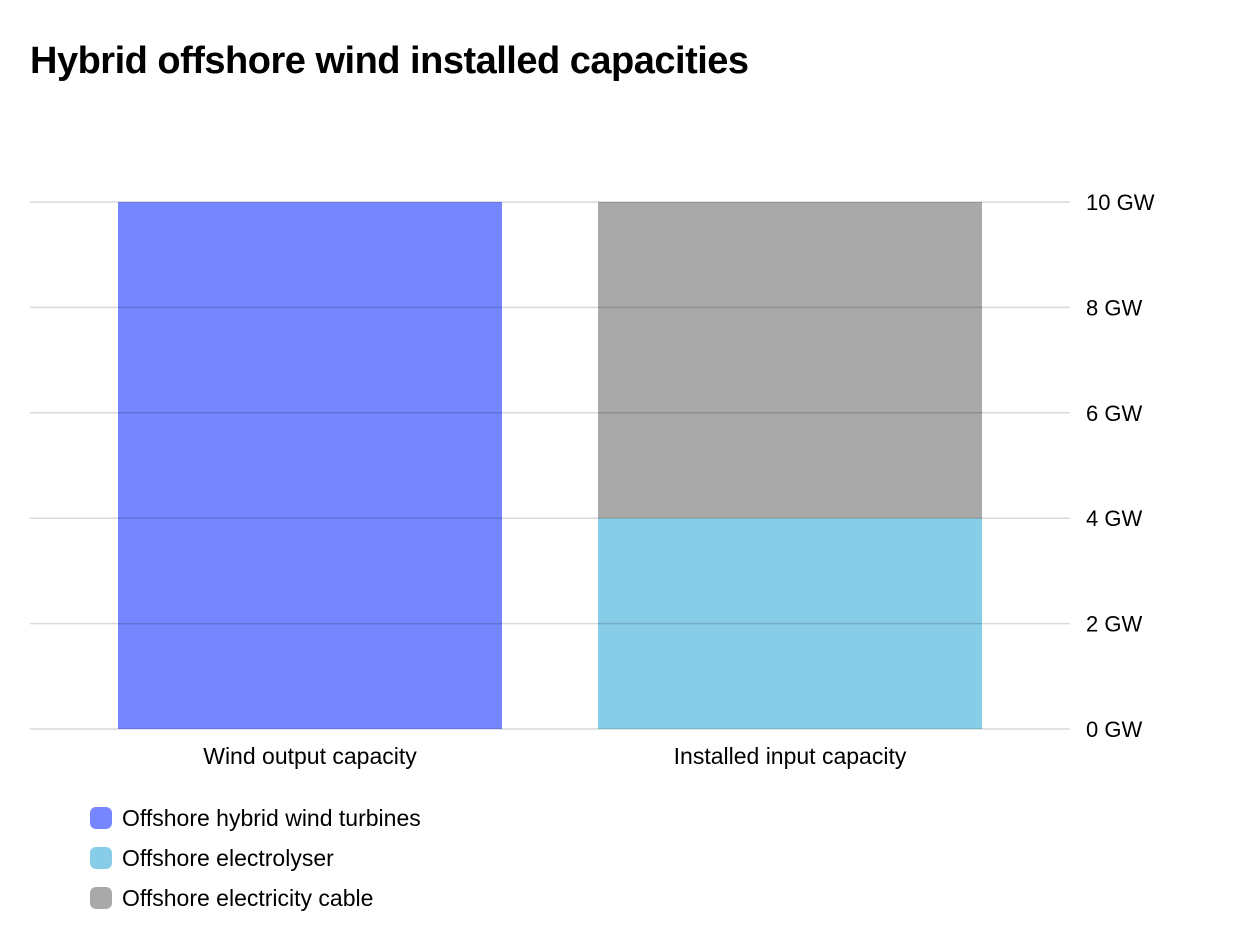  I want to click on legend-item: Offshore electrolyser, so click(255, 858).